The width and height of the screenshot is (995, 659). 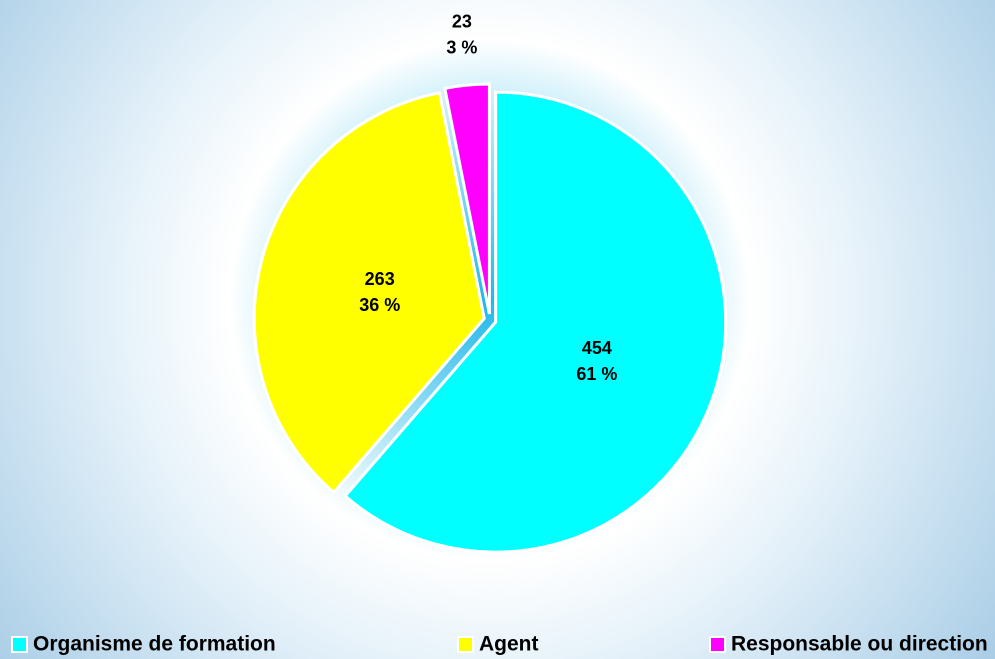 I want to click on percentage-label: 3 %, so click(x=461, y=47).